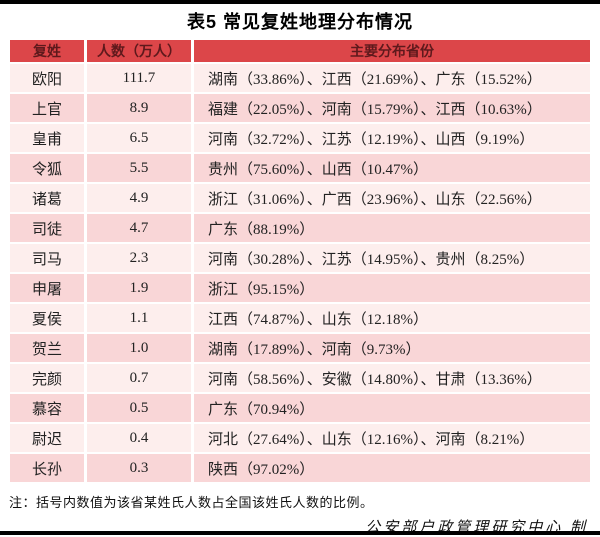  Describe the element at coordinates (139, 78) in the screenshot. I see `cell-population: 111.7` at that location.